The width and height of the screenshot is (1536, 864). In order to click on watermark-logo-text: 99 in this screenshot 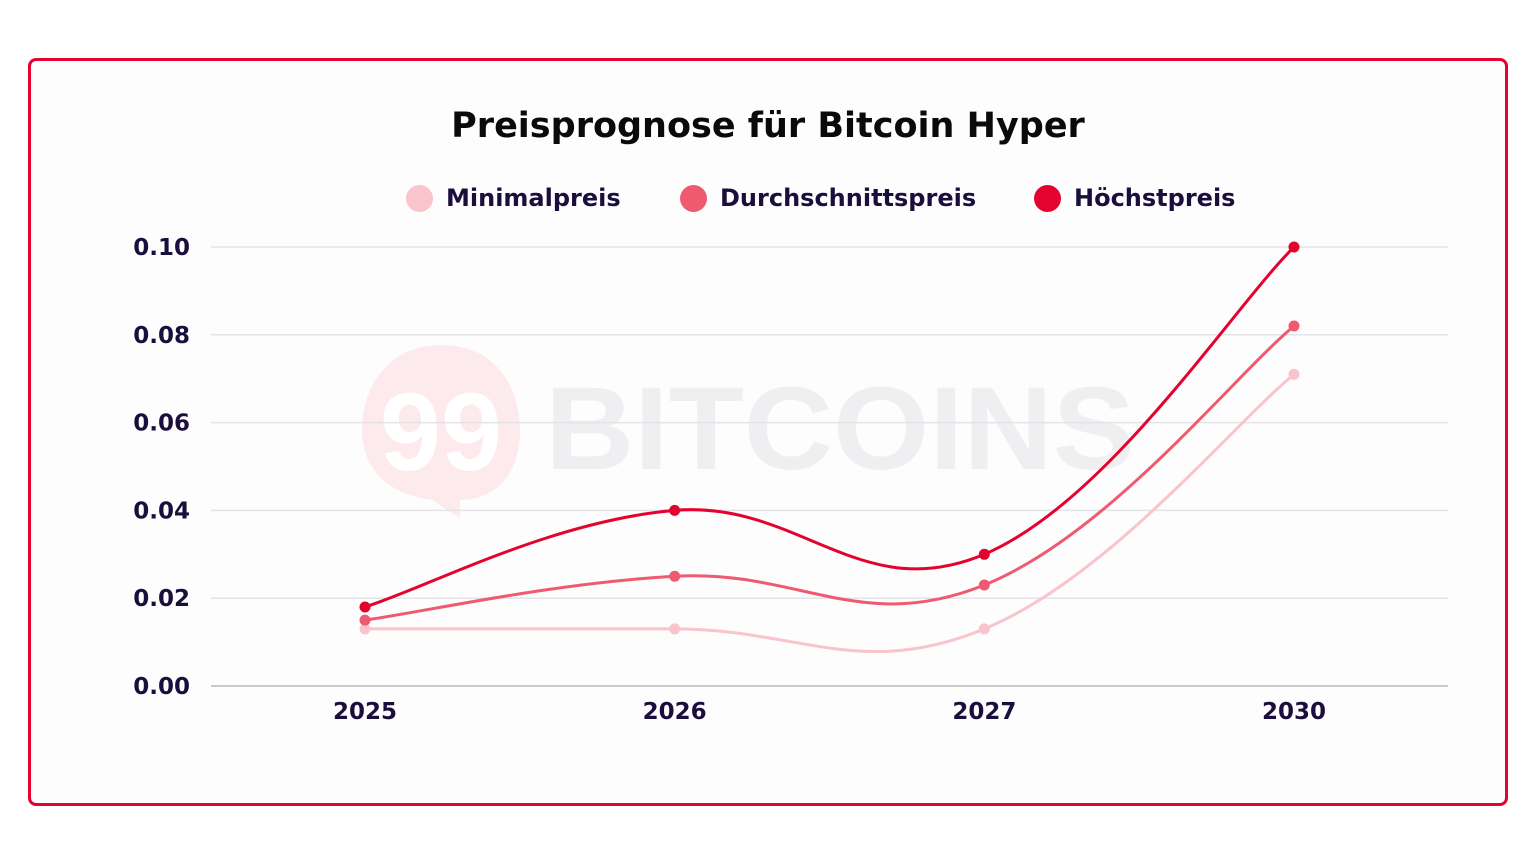, I will do `click(441, 432)`.